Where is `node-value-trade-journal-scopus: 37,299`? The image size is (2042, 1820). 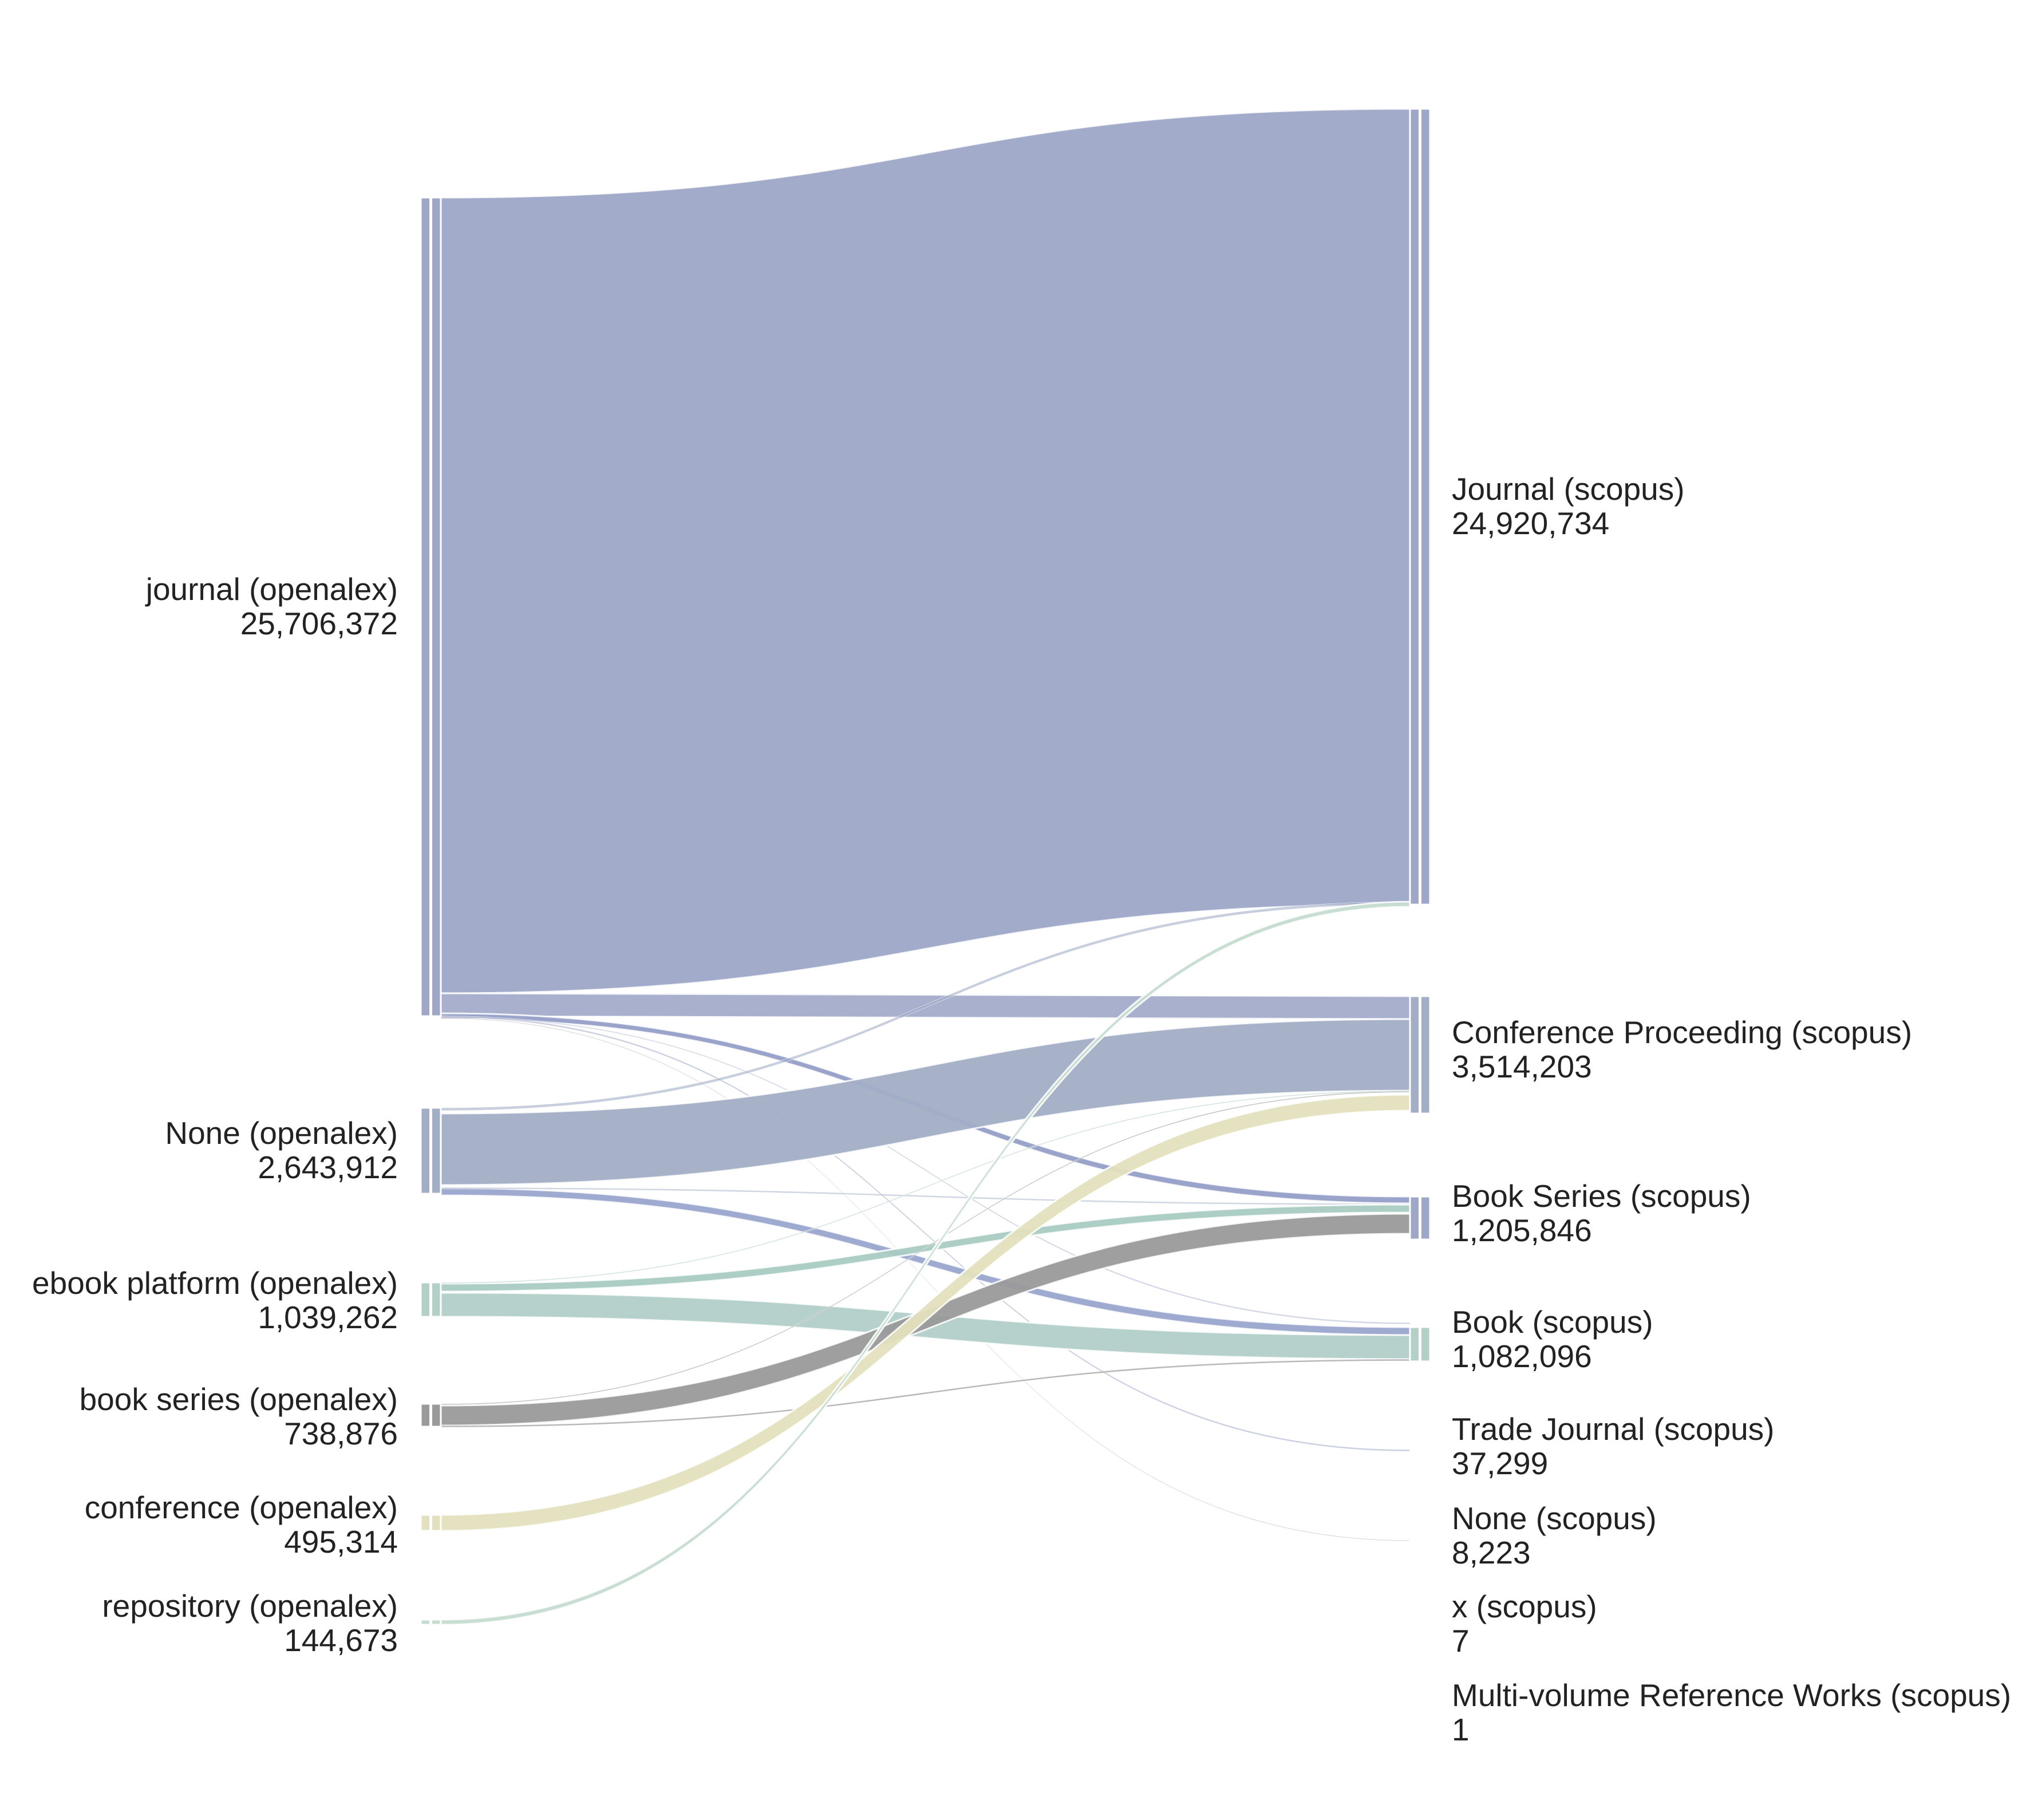
node-value-trade-journal-scopus: 37,299 is located at coordinates (1500, 1463).